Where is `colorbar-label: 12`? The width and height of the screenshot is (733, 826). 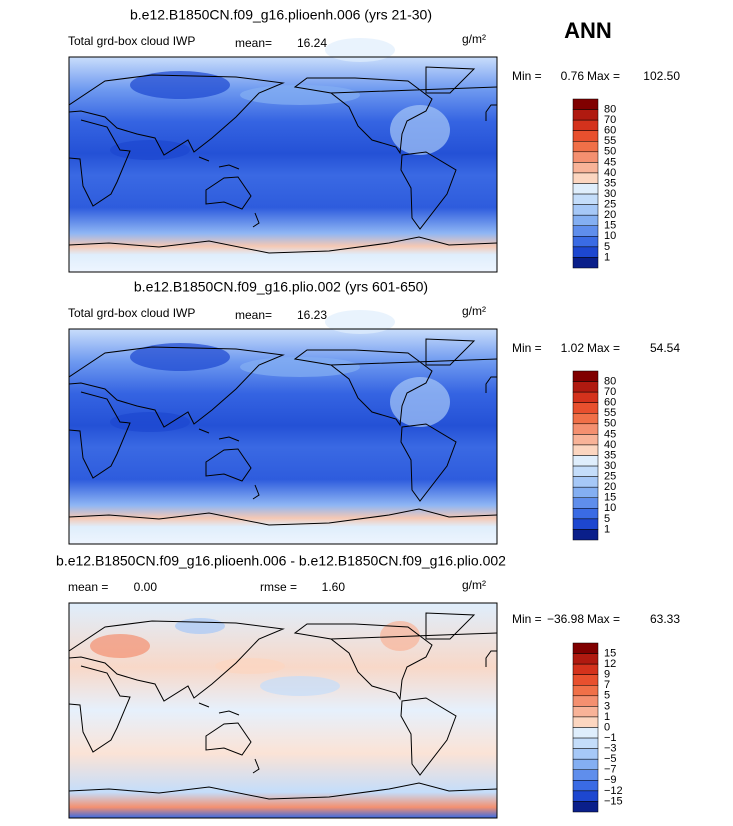 colorbar-label: 12 is located at coordinates (610, 664).